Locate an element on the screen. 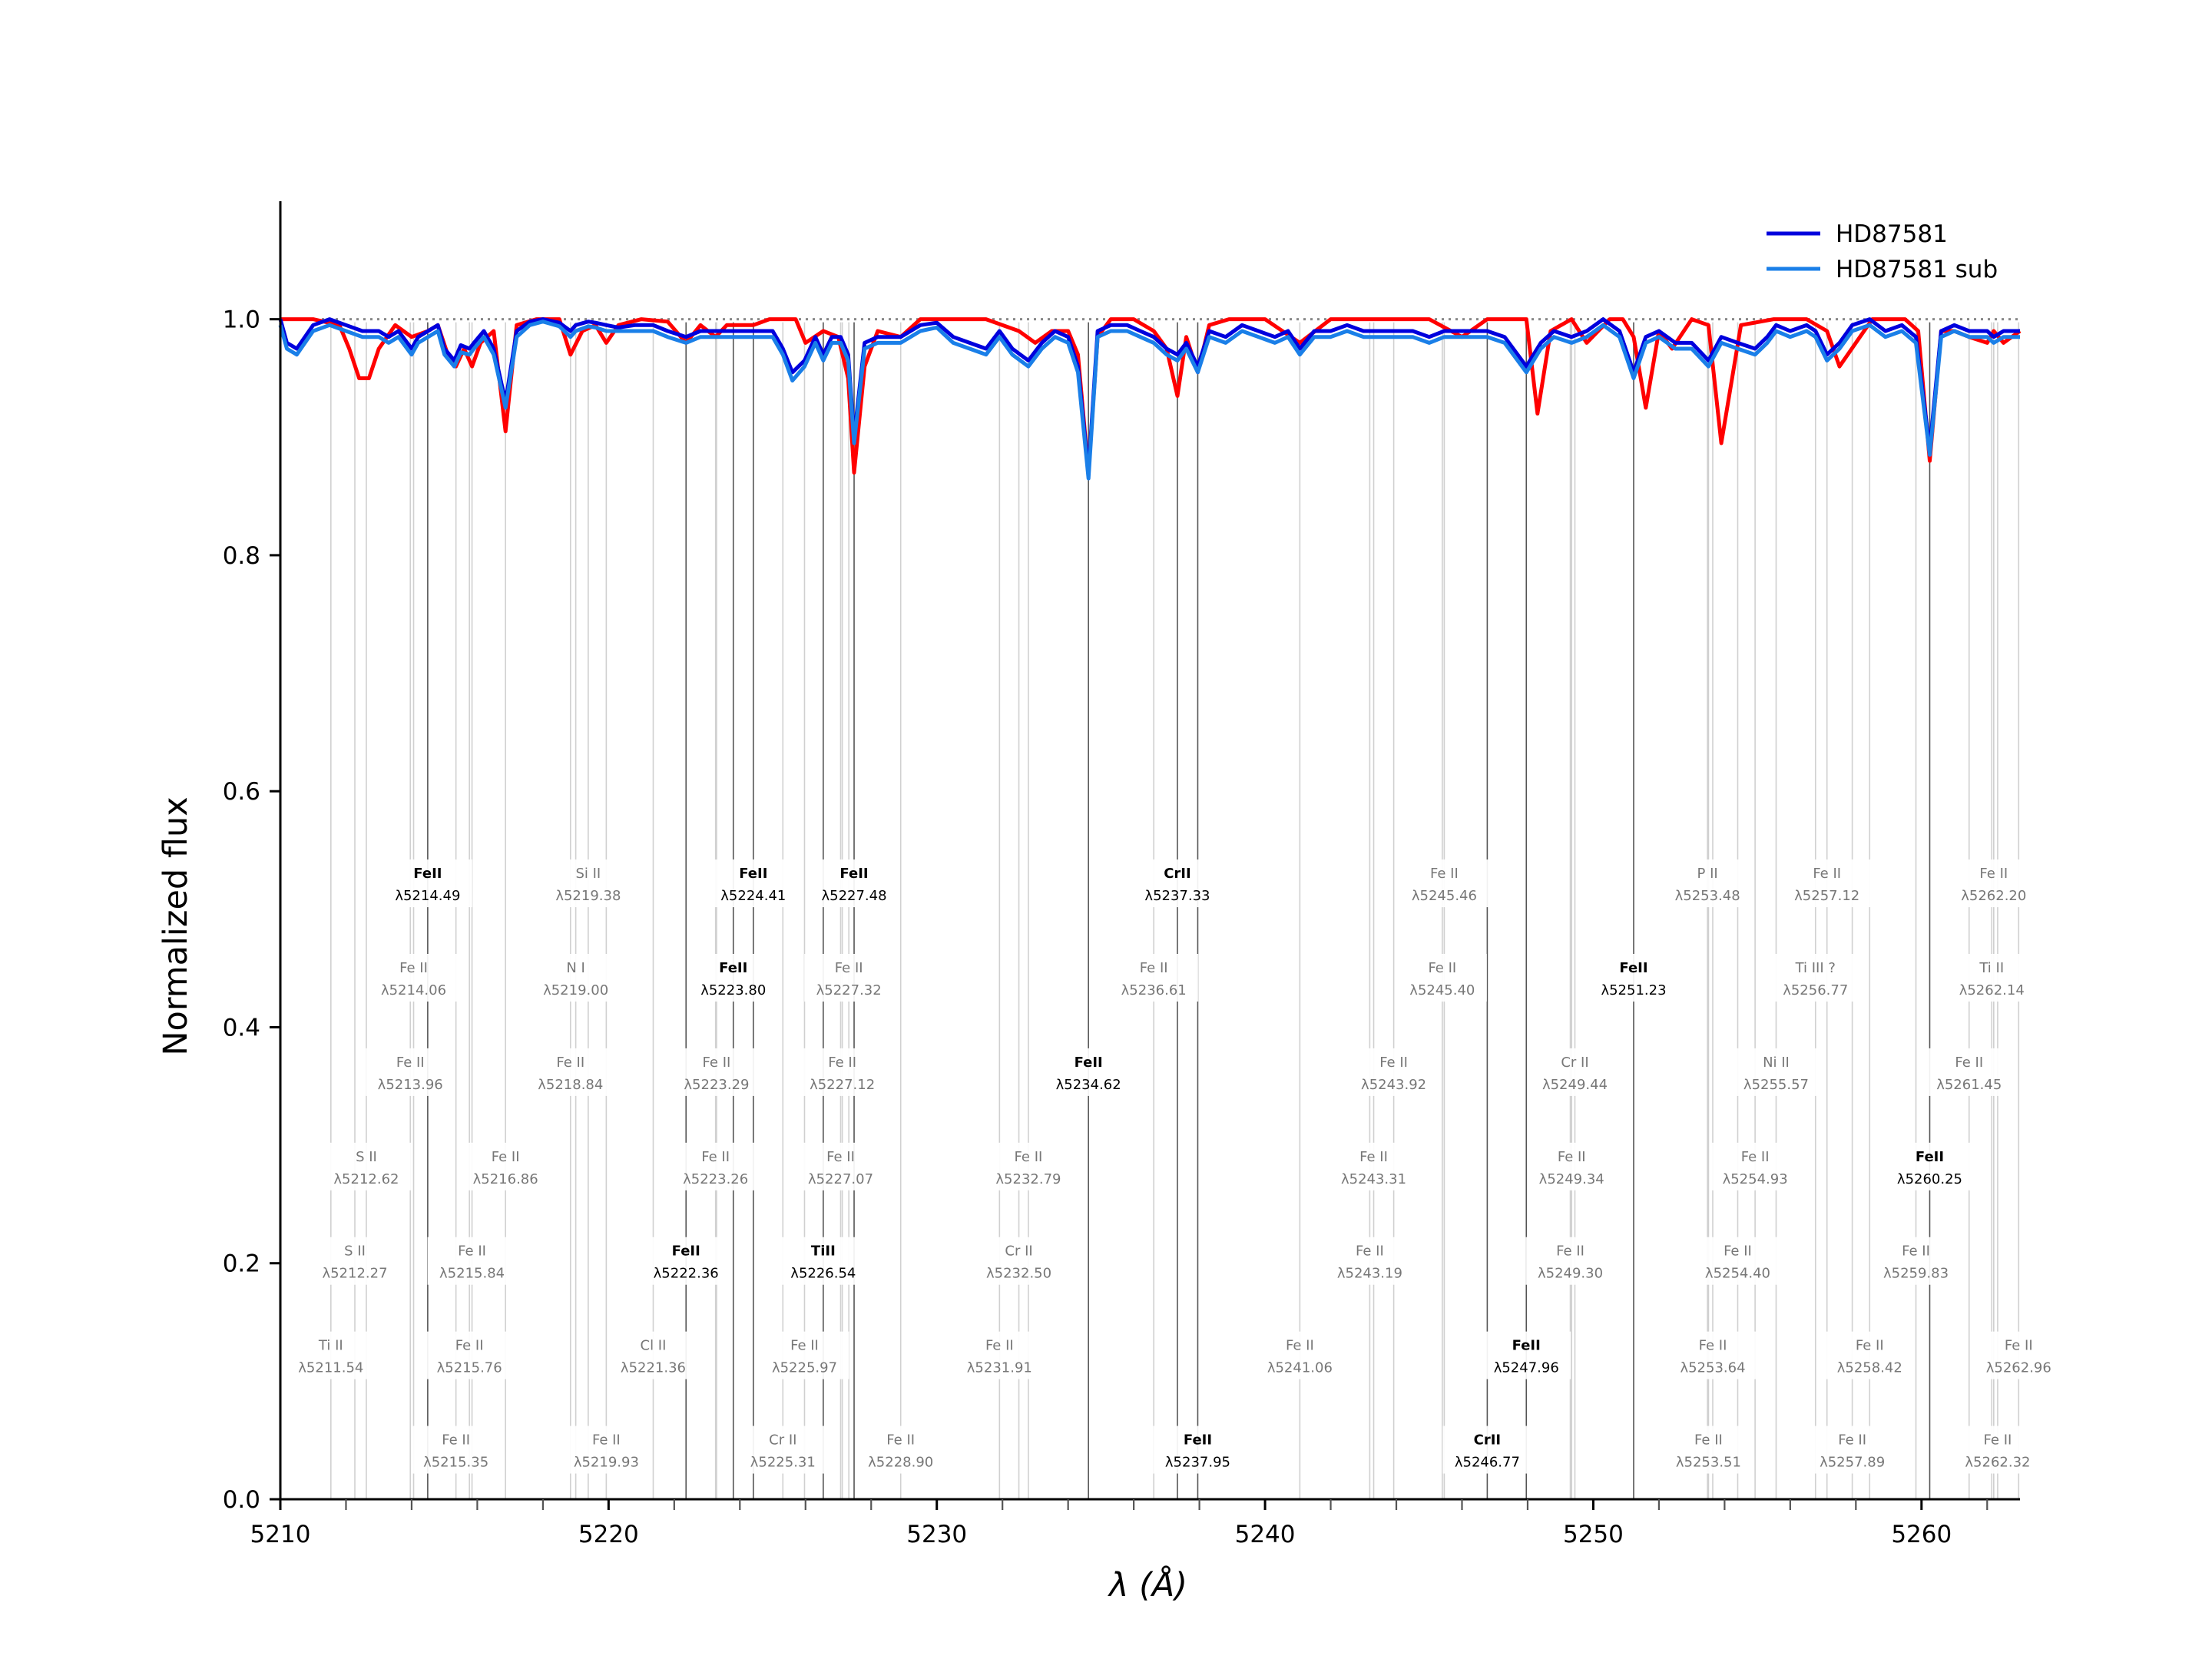  line-label-wavelength: λ5253.51 is located at coordinates (1709, 1463).